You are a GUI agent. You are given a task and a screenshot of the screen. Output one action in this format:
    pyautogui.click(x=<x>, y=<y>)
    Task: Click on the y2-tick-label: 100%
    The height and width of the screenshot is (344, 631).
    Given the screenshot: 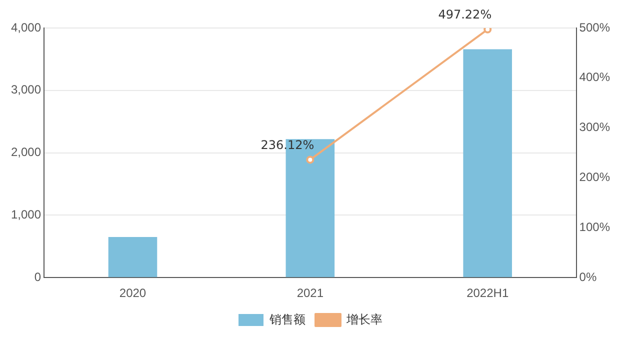 What is the action you would take?
    pyautogui.click(x=594, y=227)
    